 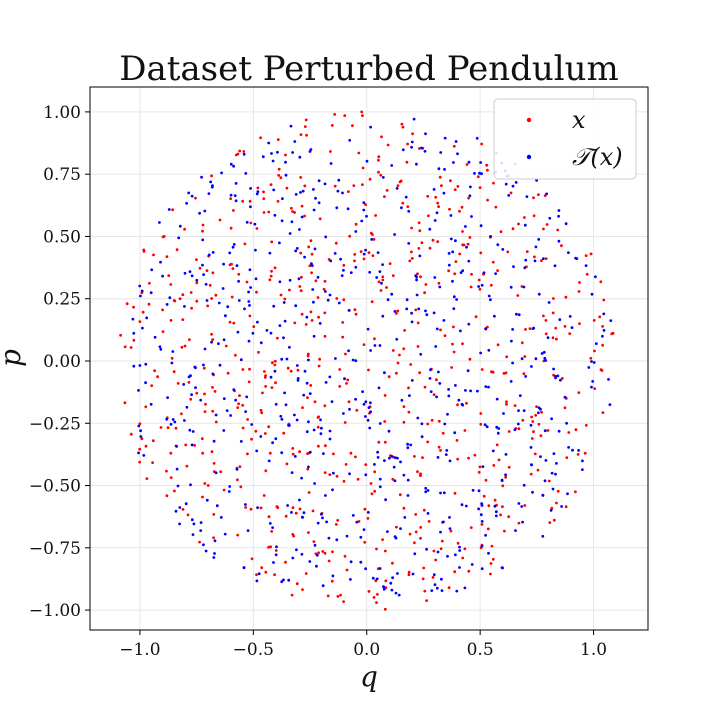 I want to click on y-tick-label: −0.75, so click(x=55, y=549).